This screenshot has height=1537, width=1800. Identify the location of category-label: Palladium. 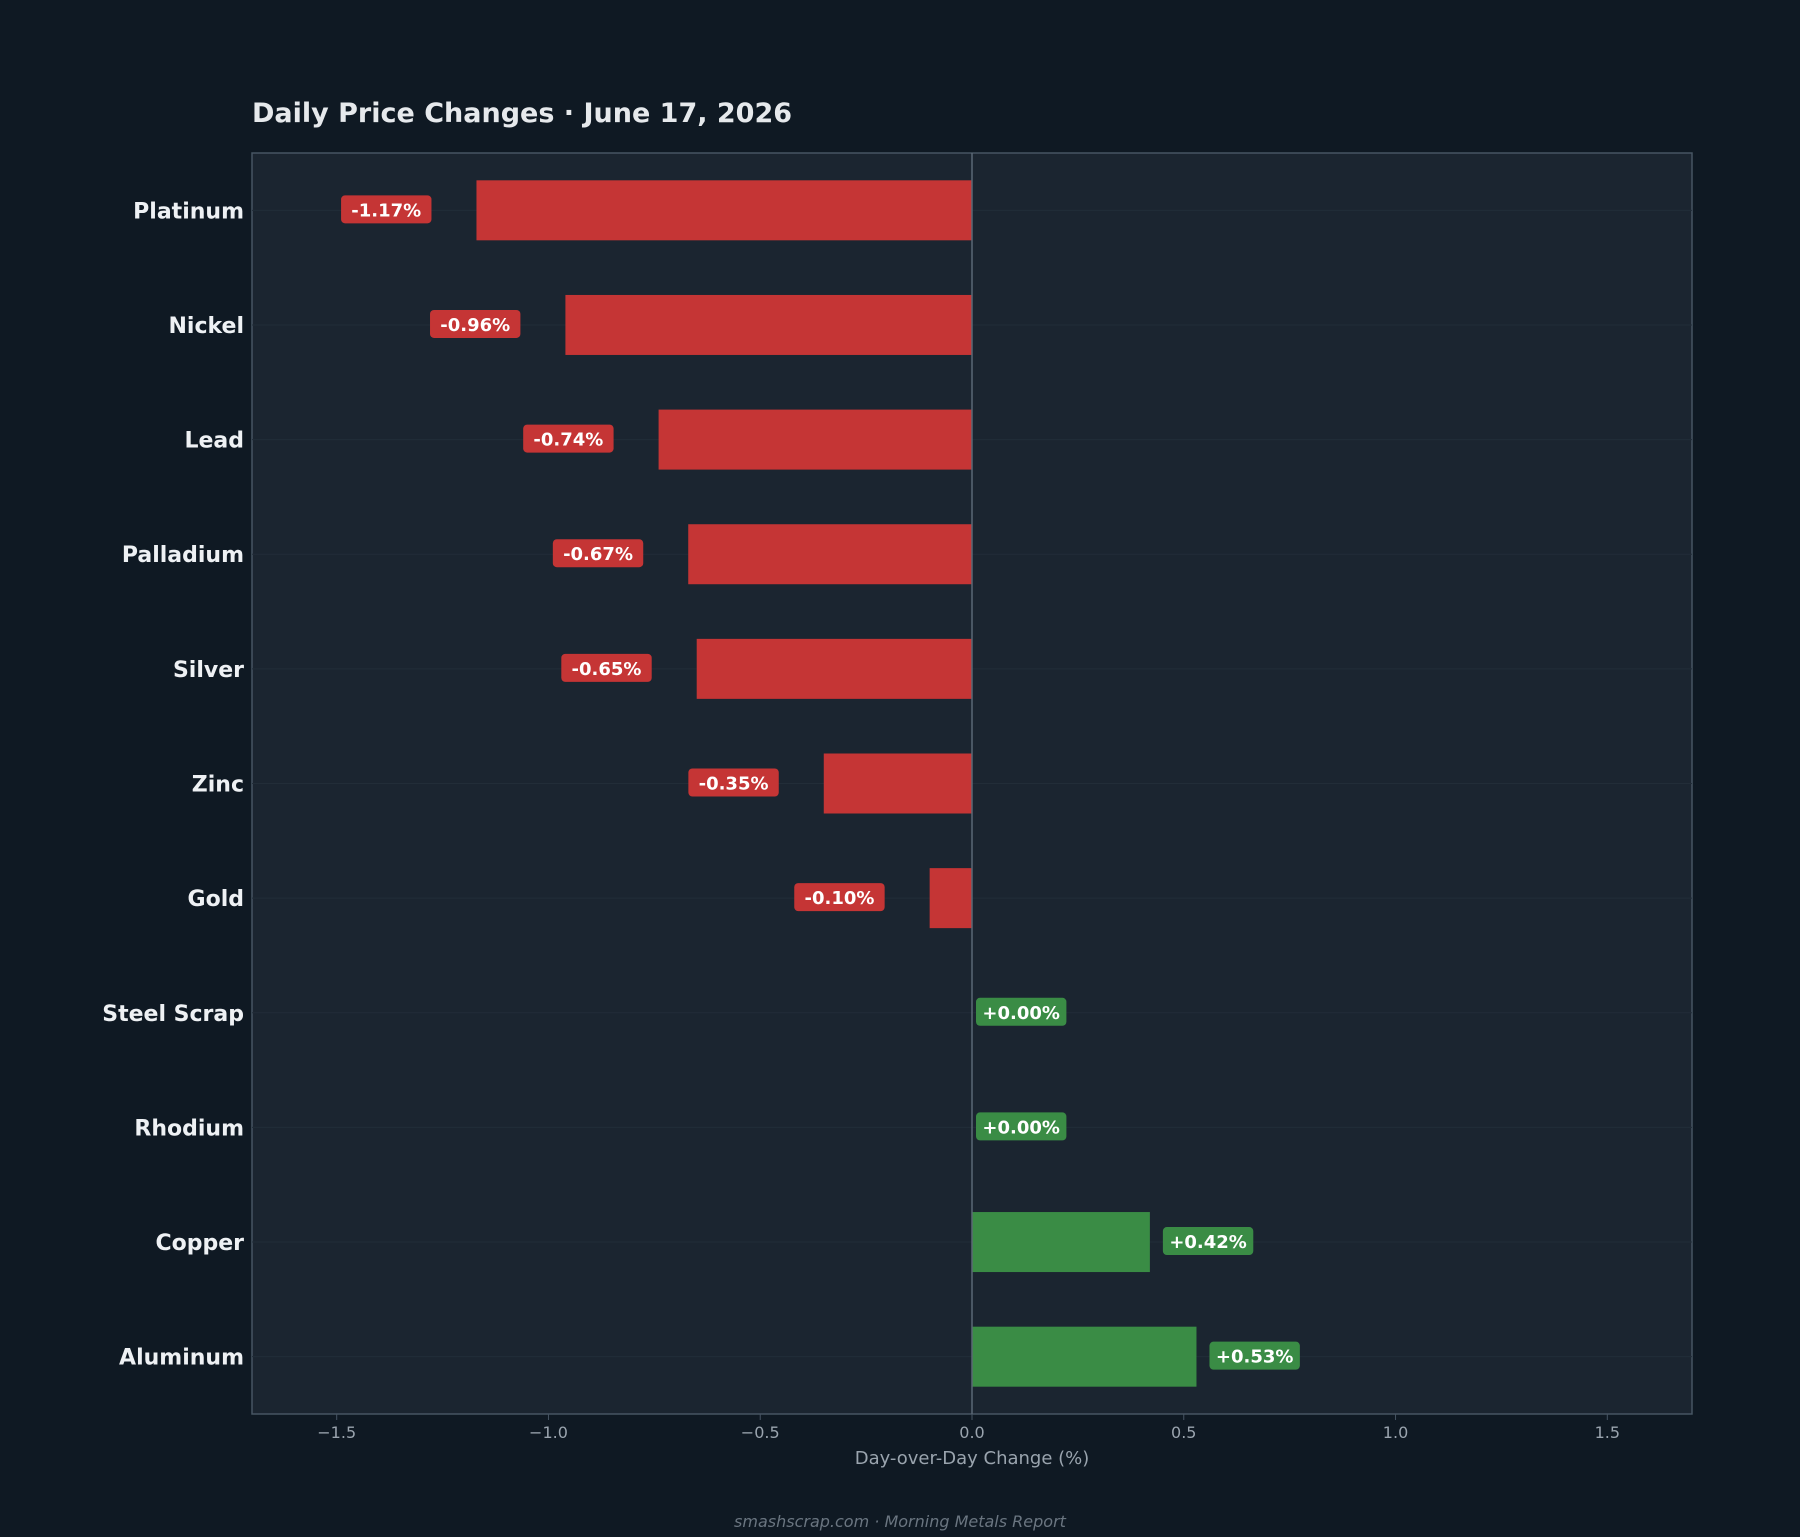
(183, 555).